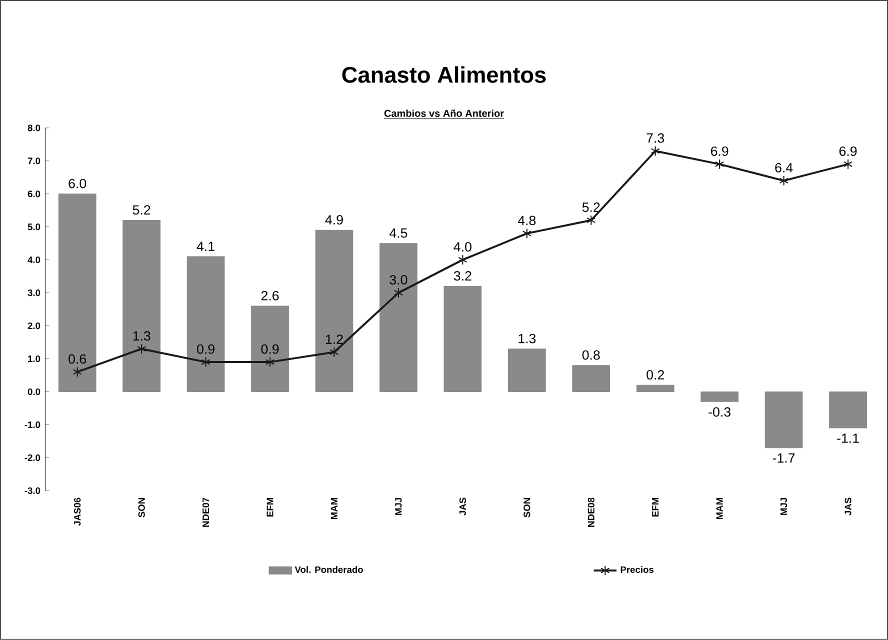 The image size is (888, 640). Describe the element at coordinates (34, 293) in the screenshot. I see `y-tick-label: 3.0` at that location.